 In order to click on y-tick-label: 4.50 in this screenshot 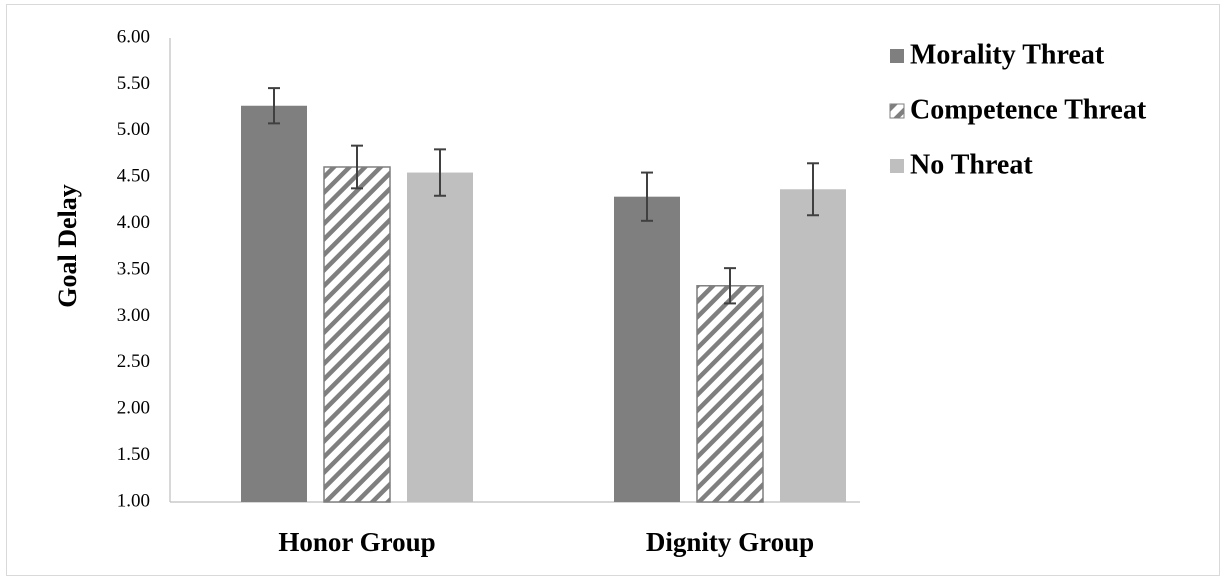, I will do `click(133, 176)`.